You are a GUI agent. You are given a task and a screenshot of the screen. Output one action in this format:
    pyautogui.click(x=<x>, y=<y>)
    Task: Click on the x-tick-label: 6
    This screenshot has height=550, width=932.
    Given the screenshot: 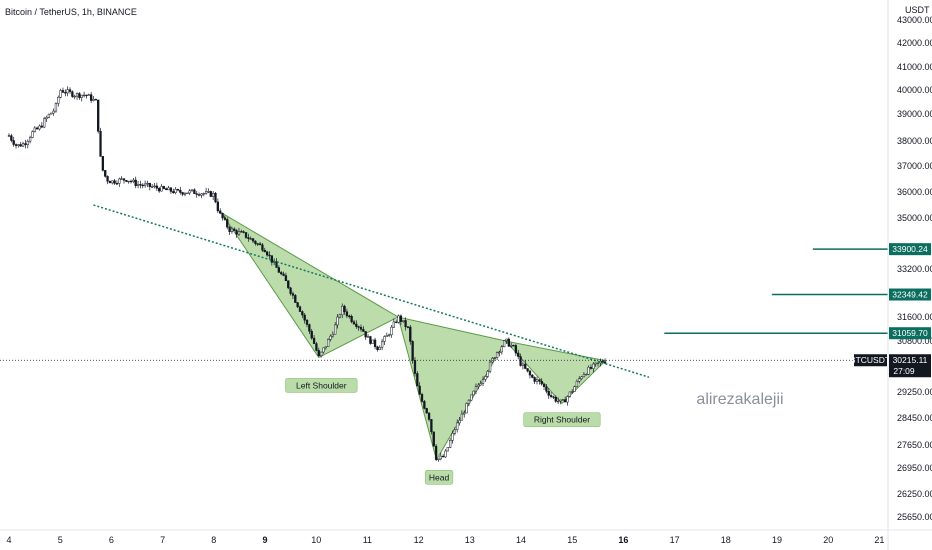 What is the action you would take?
    pyautogui.click(x=111, y=540)
    